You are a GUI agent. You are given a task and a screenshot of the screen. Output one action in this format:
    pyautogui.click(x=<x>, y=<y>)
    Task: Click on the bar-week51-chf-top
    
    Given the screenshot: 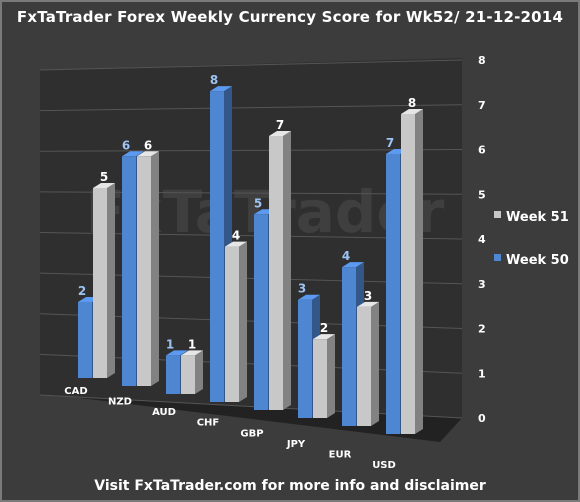 What is the action you would take?
    pyautogui.click(x=236, y=244)
    